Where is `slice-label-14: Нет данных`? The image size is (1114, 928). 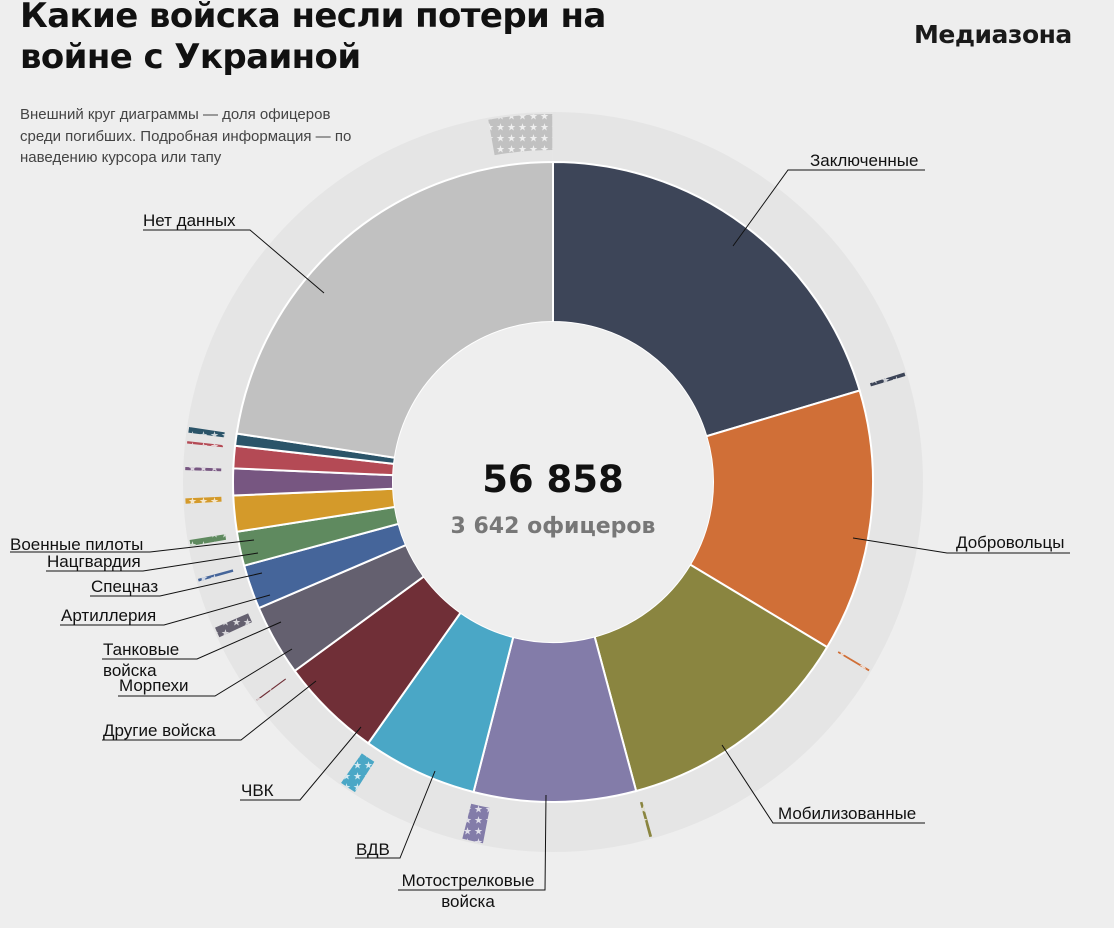 slice-label-14: Нет данных is located at coordinates (189, 220).